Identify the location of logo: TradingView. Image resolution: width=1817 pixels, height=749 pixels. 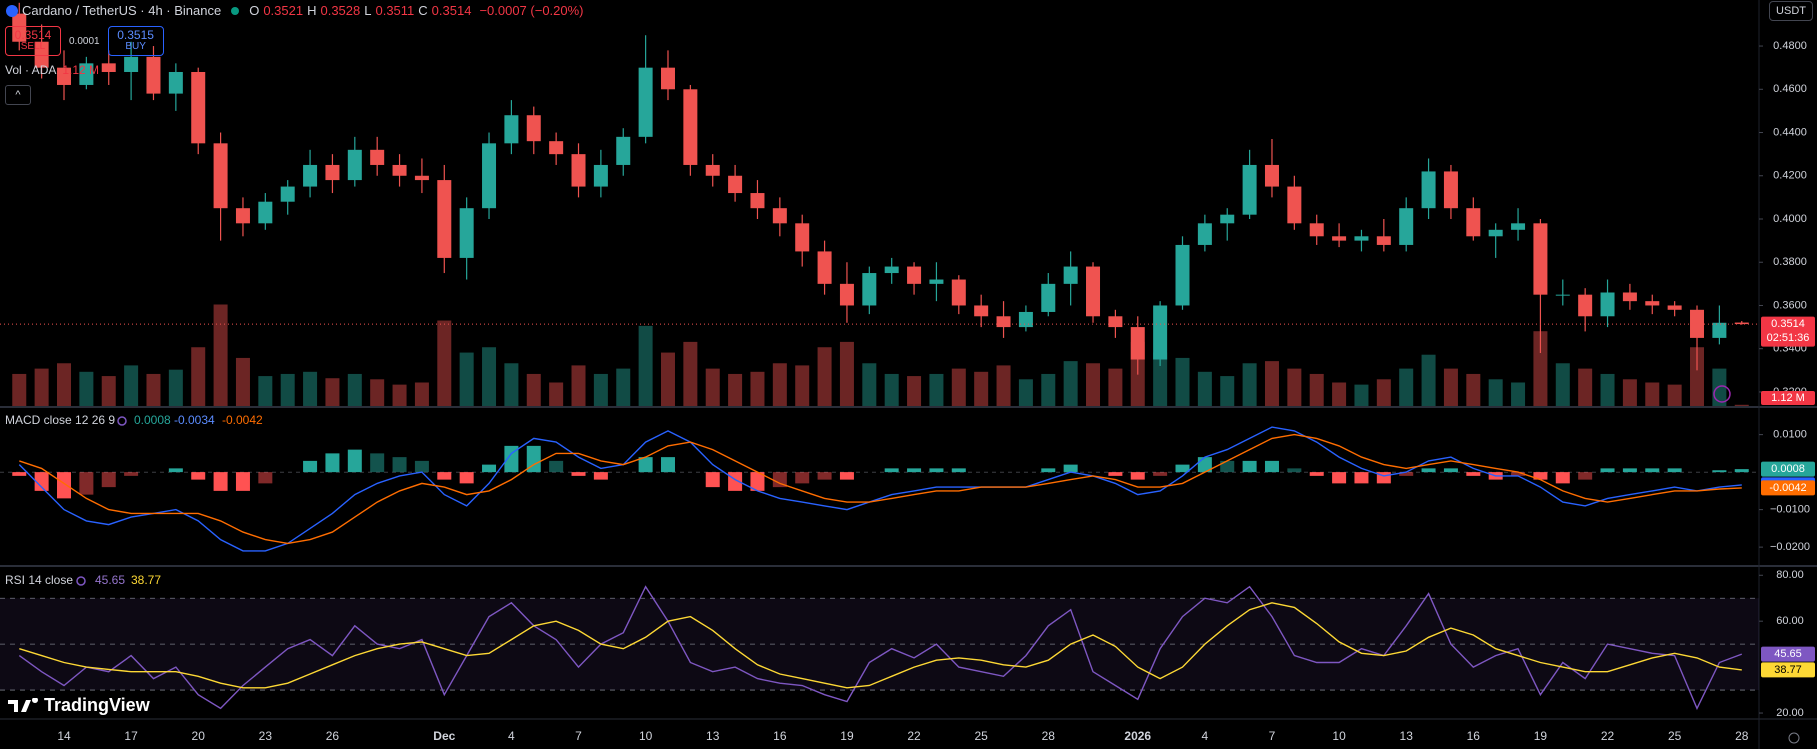
(79, 705).